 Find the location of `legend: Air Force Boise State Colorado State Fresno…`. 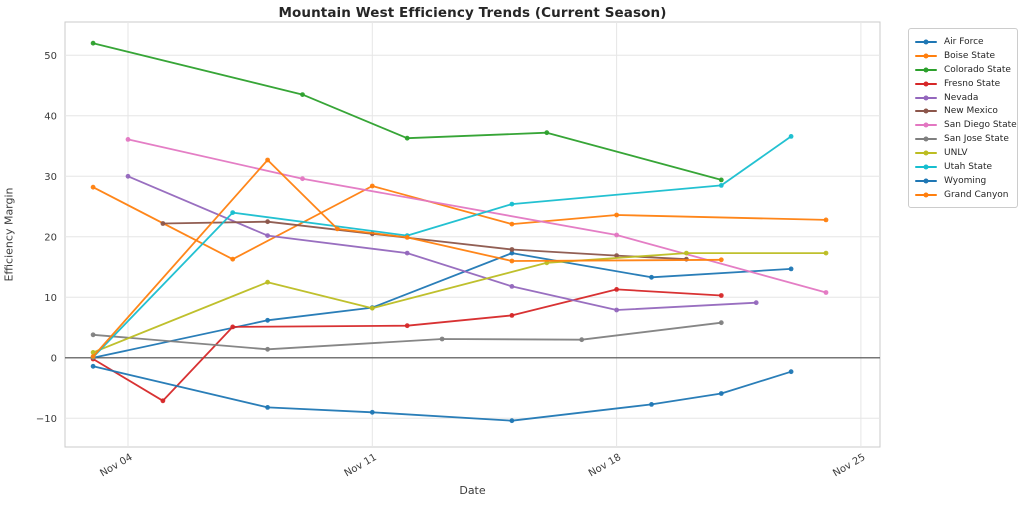

legend: Air Force Boise State Colorado State Fresno… is located at coordinates (963, 118).